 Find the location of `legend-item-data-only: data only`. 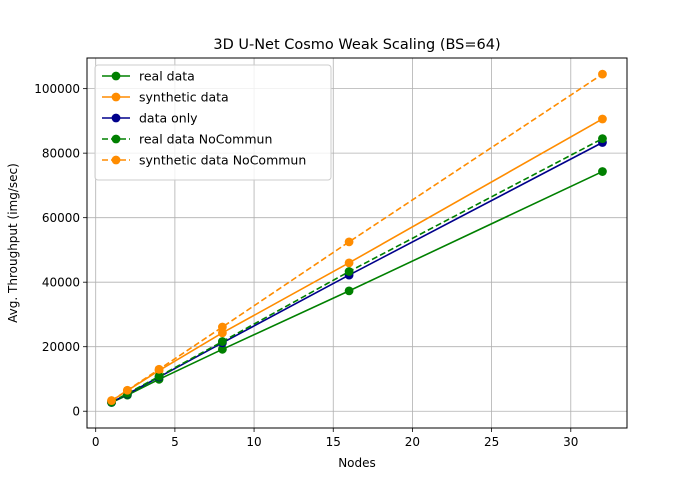

legend-item-data-only: data only is located at coordinates (150, 118).